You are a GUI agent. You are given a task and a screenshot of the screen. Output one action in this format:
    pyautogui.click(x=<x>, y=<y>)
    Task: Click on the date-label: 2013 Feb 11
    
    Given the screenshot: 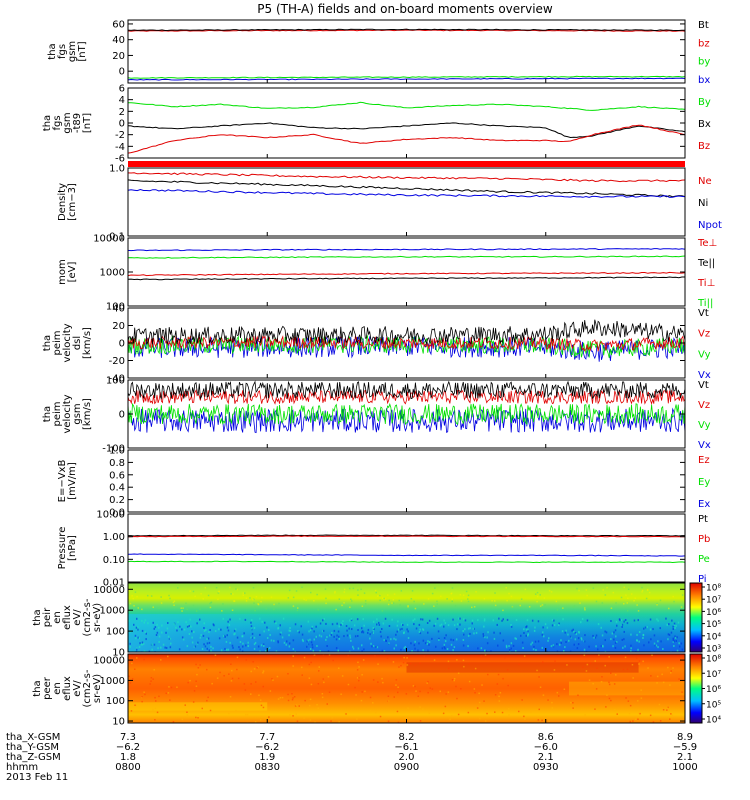 What is the action you would take?
    pyautogui.click(x=37, y=777)
    